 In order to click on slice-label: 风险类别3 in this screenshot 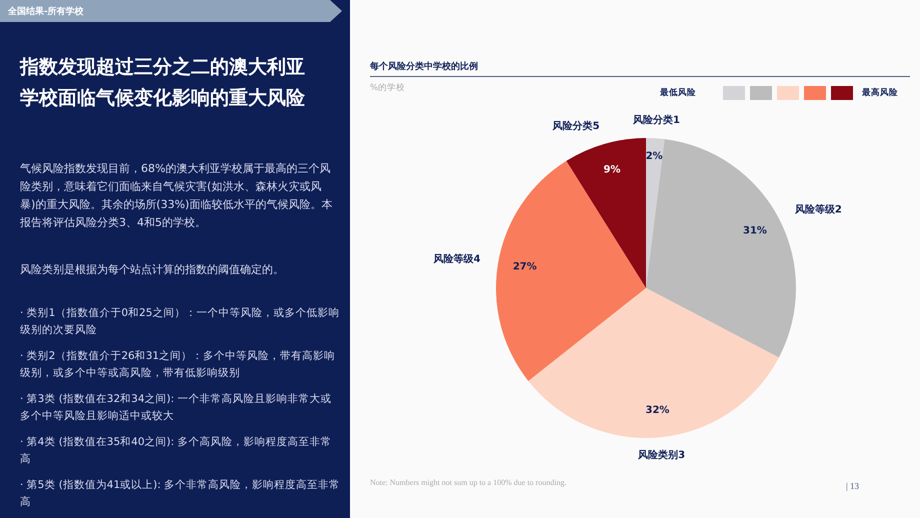, I will do `click(661, 454)`.